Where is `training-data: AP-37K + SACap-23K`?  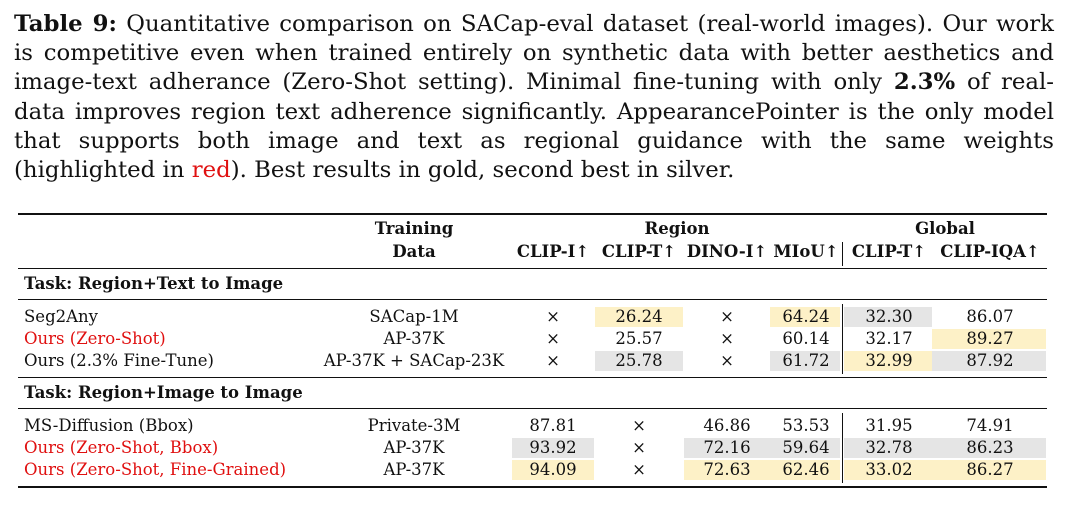
training-data: AP-37K + SACap-23K is located at coordinates (414, 360).